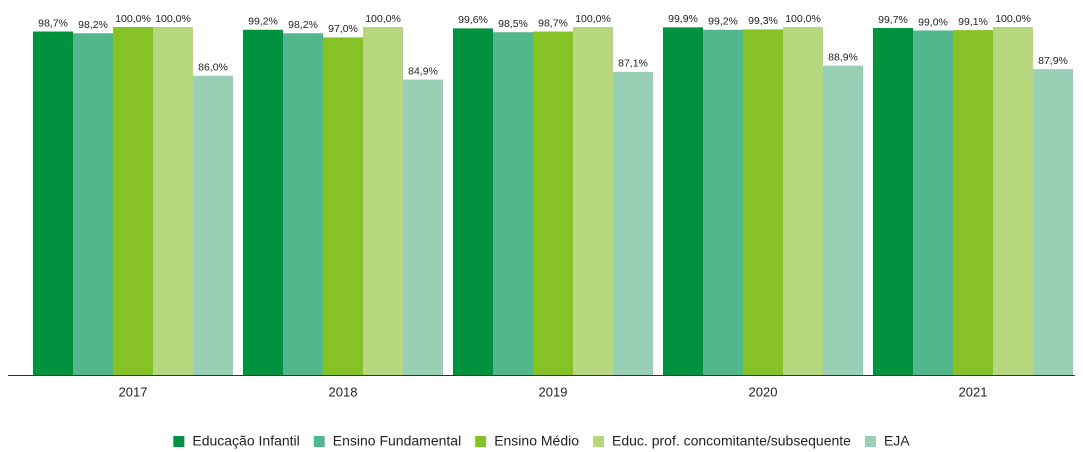 This screenshot has height=452, width=1083. What do you see at coordinates (397, 441) in the screenshot?
I see `legend-label: Ensino Fundamental` at bounding box center [397, 441].